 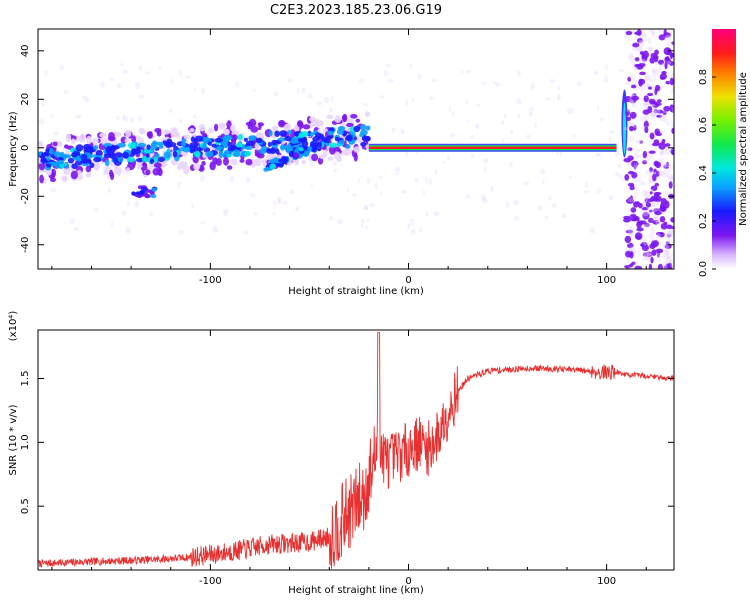 What do you see at coordinates (606, 280) in the screenshot?
I see `spectrogram-xtick-label: 100` at bounding box center [606, 280].